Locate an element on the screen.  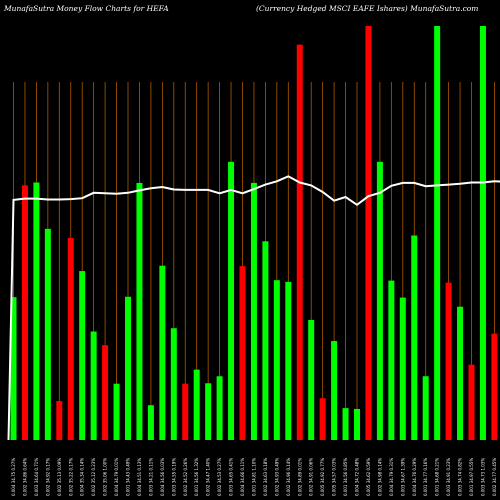
x-tick-label: 0.004 34.79 0.31% is located at coordinates (391, 477).